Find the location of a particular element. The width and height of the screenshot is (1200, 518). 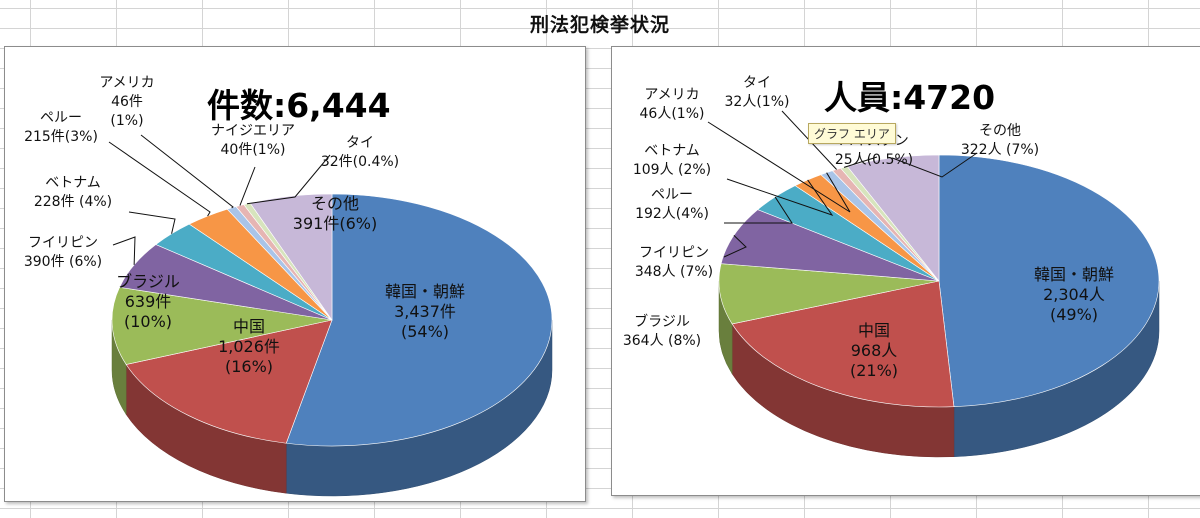

count-slice-korea is located at coordinates (419, 320).